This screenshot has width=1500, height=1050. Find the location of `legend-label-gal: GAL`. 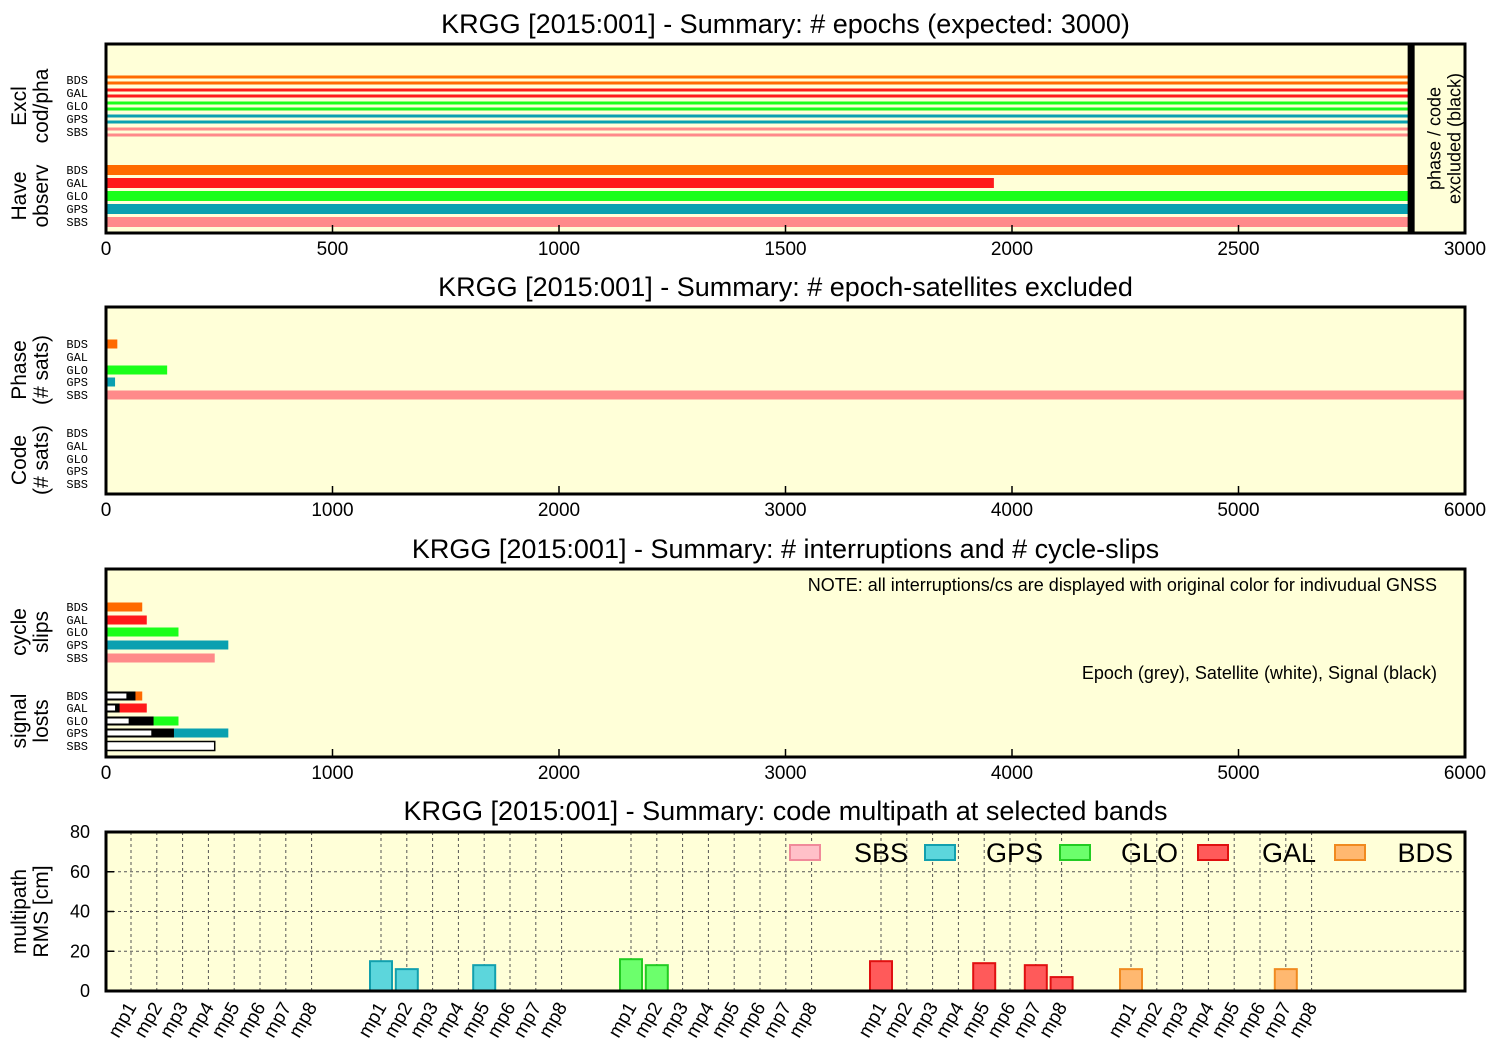

legend-label-gal: GAL is located at coordinates (1289, 853).